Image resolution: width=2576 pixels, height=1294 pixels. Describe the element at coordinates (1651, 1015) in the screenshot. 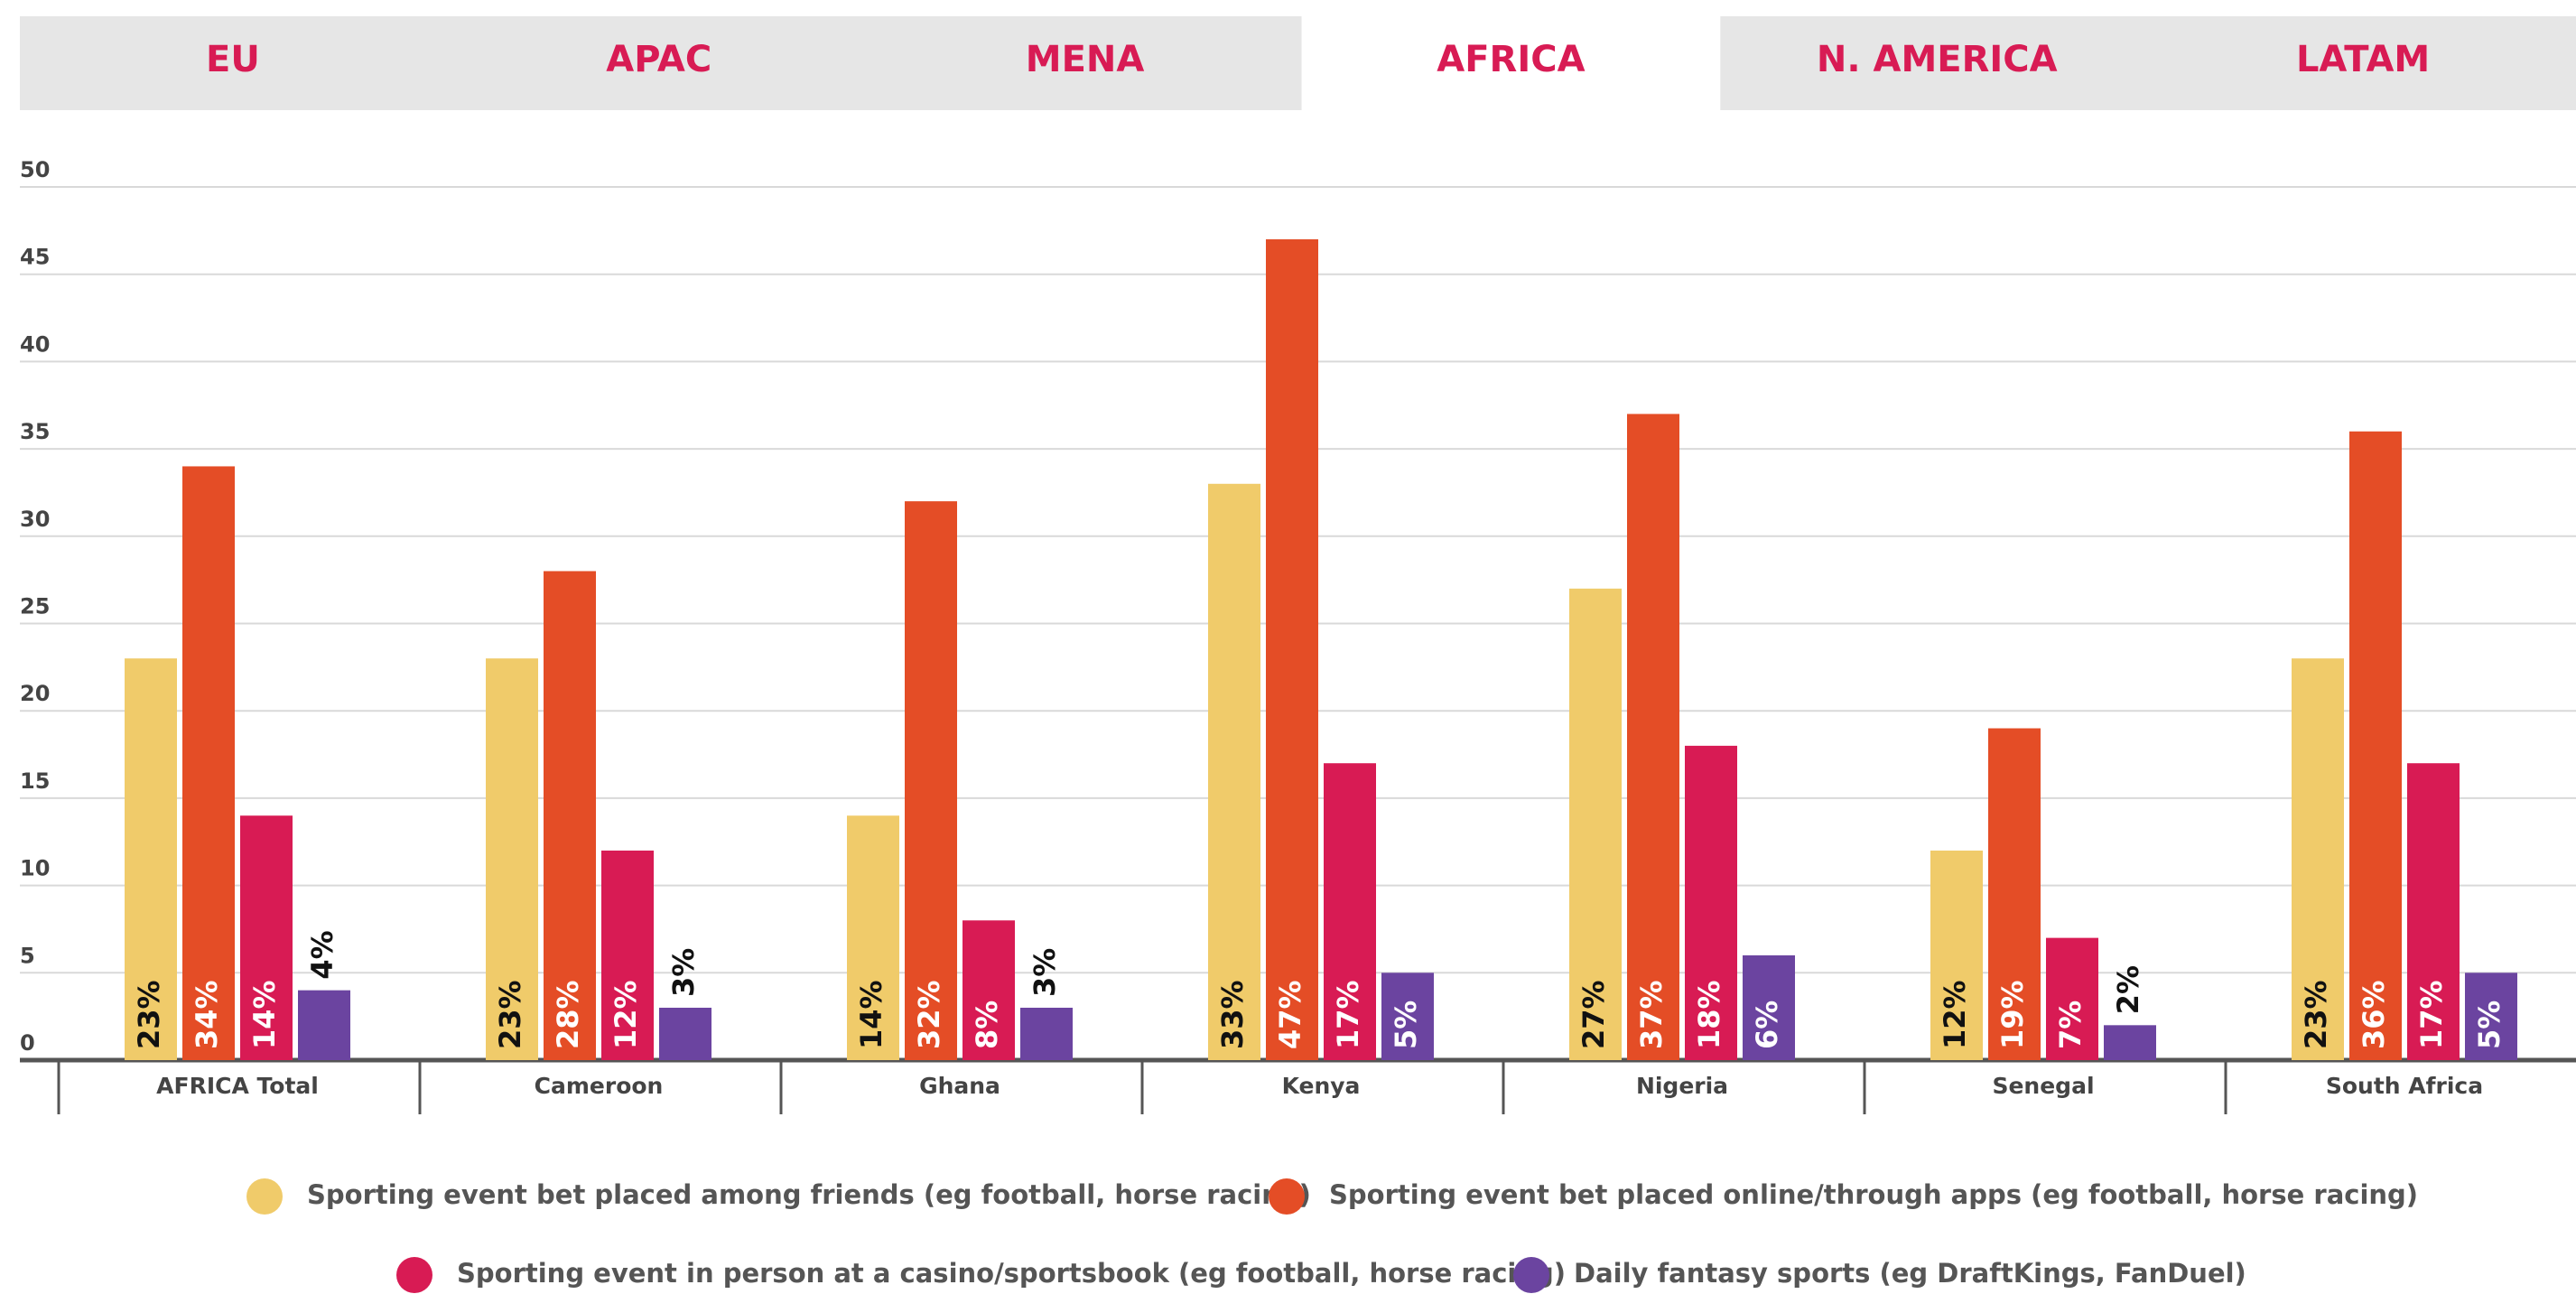

I see `value-label: 37%` at that location.